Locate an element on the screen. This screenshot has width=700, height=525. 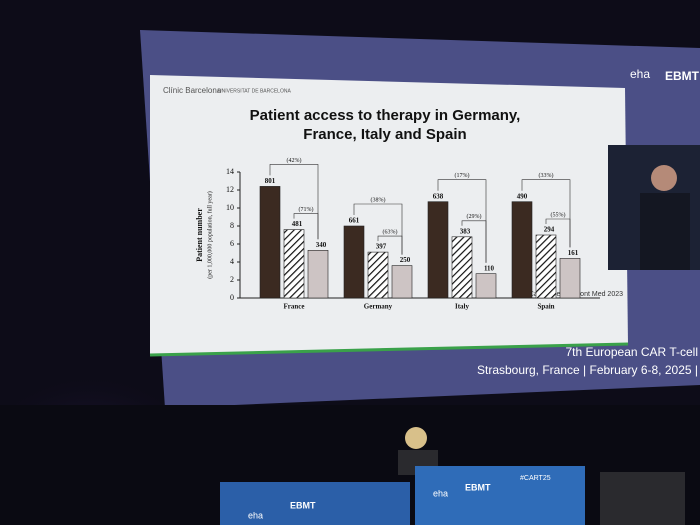
count-label: 661 is located at coordinates (354, 221).